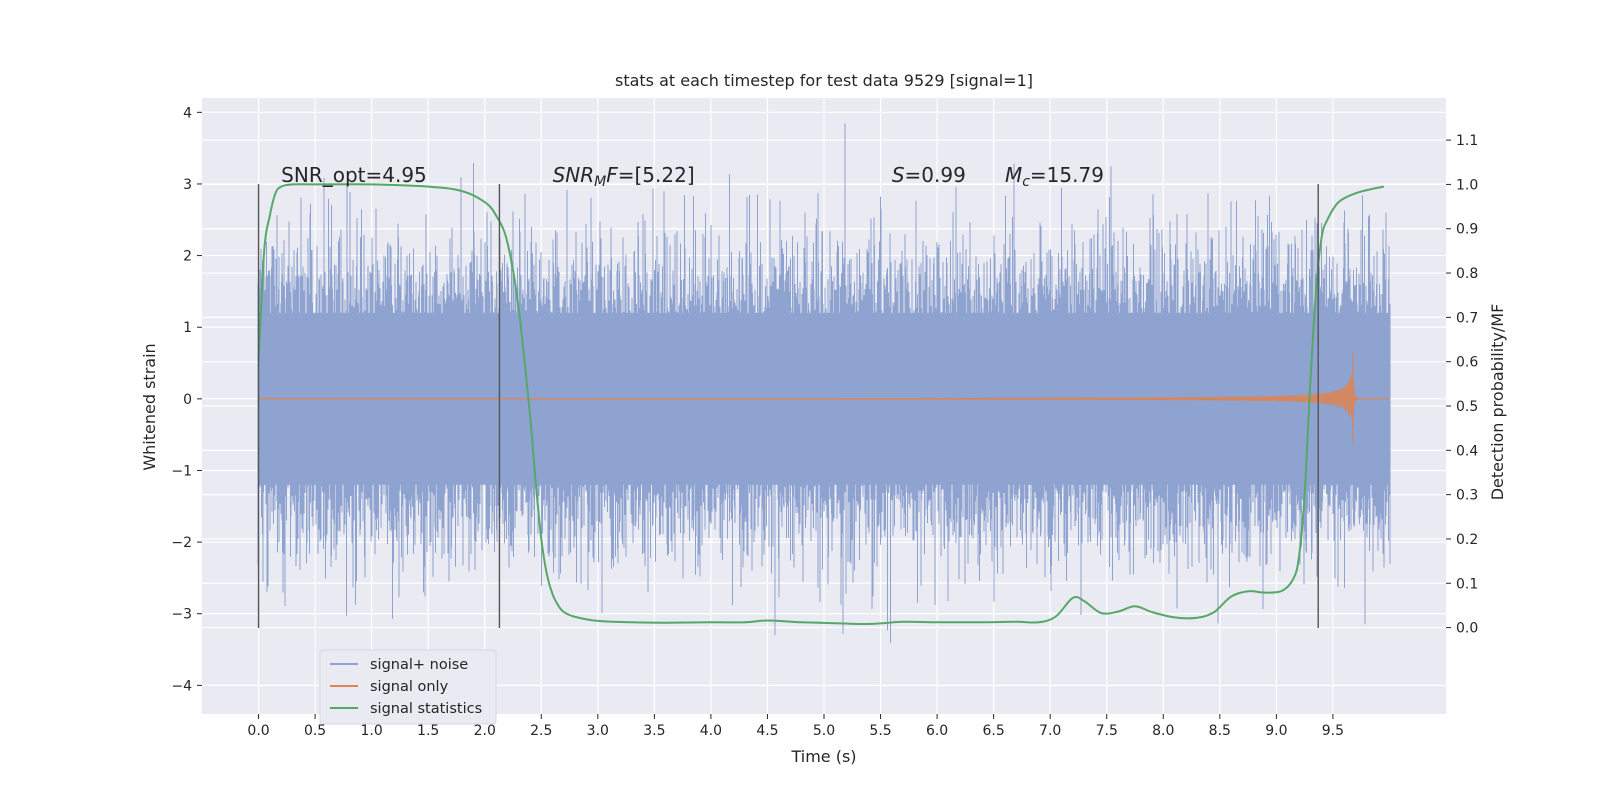 This screenshot has width=1600, height=800. I want to click on x-tick-label: 2.0, so click(485, 731).